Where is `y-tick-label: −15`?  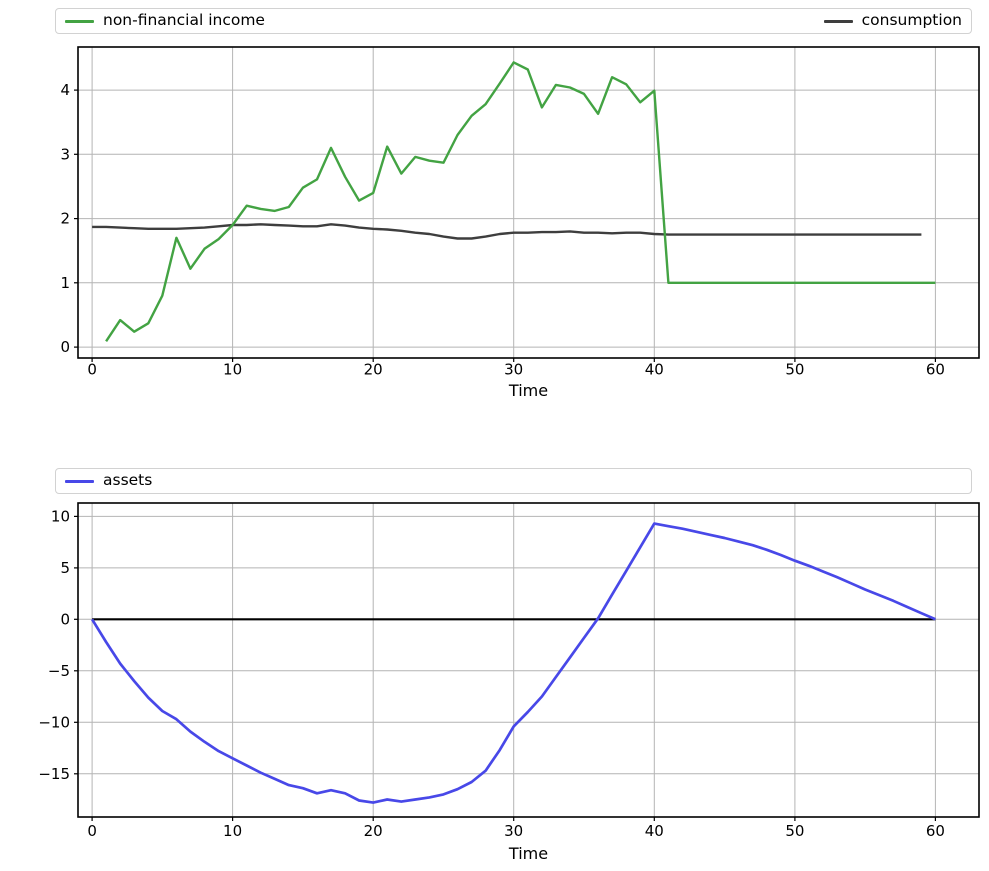
y-tick-label: −15 is located at coordinates (54, 774).